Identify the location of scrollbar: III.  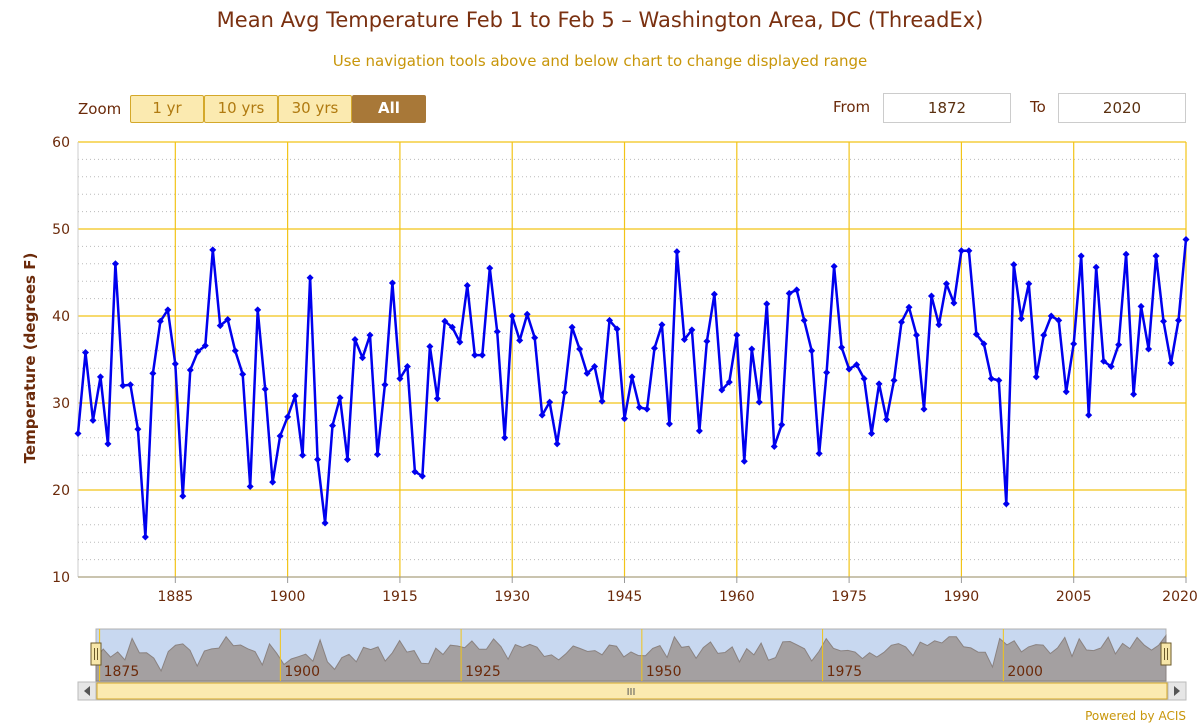
(632, 691).